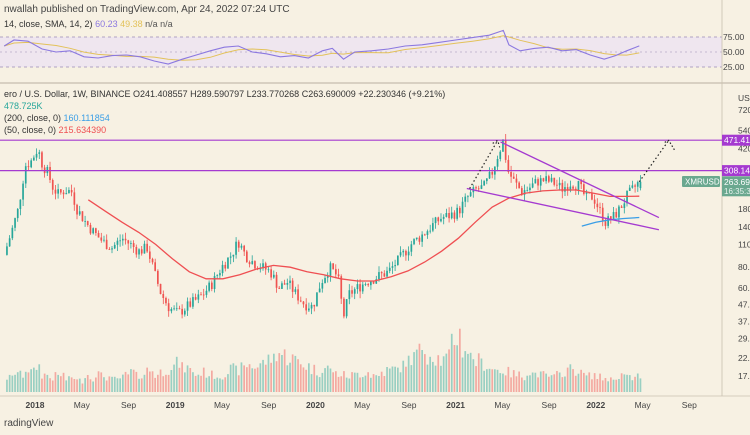  Describe the element at coordinates (321, 47) in the screenshot. I see `rsi-line` at that location.